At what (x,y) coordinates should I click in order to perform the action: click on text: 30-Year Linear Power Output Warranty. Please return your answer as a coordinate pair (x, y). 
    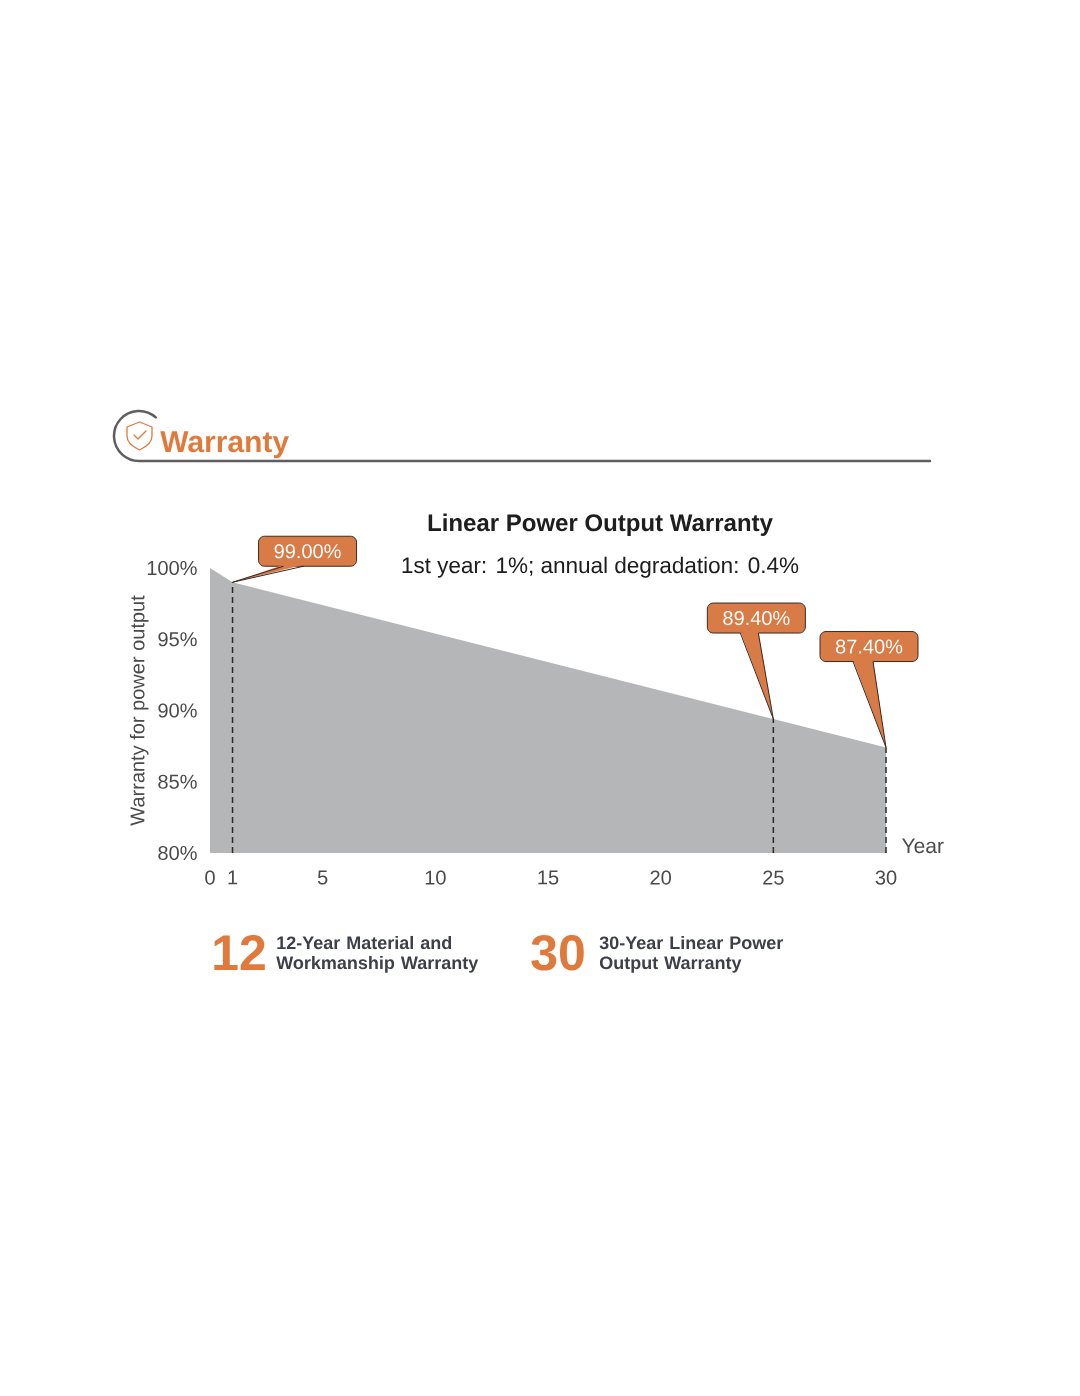
    Looking at the image, I should click on (691, 954).